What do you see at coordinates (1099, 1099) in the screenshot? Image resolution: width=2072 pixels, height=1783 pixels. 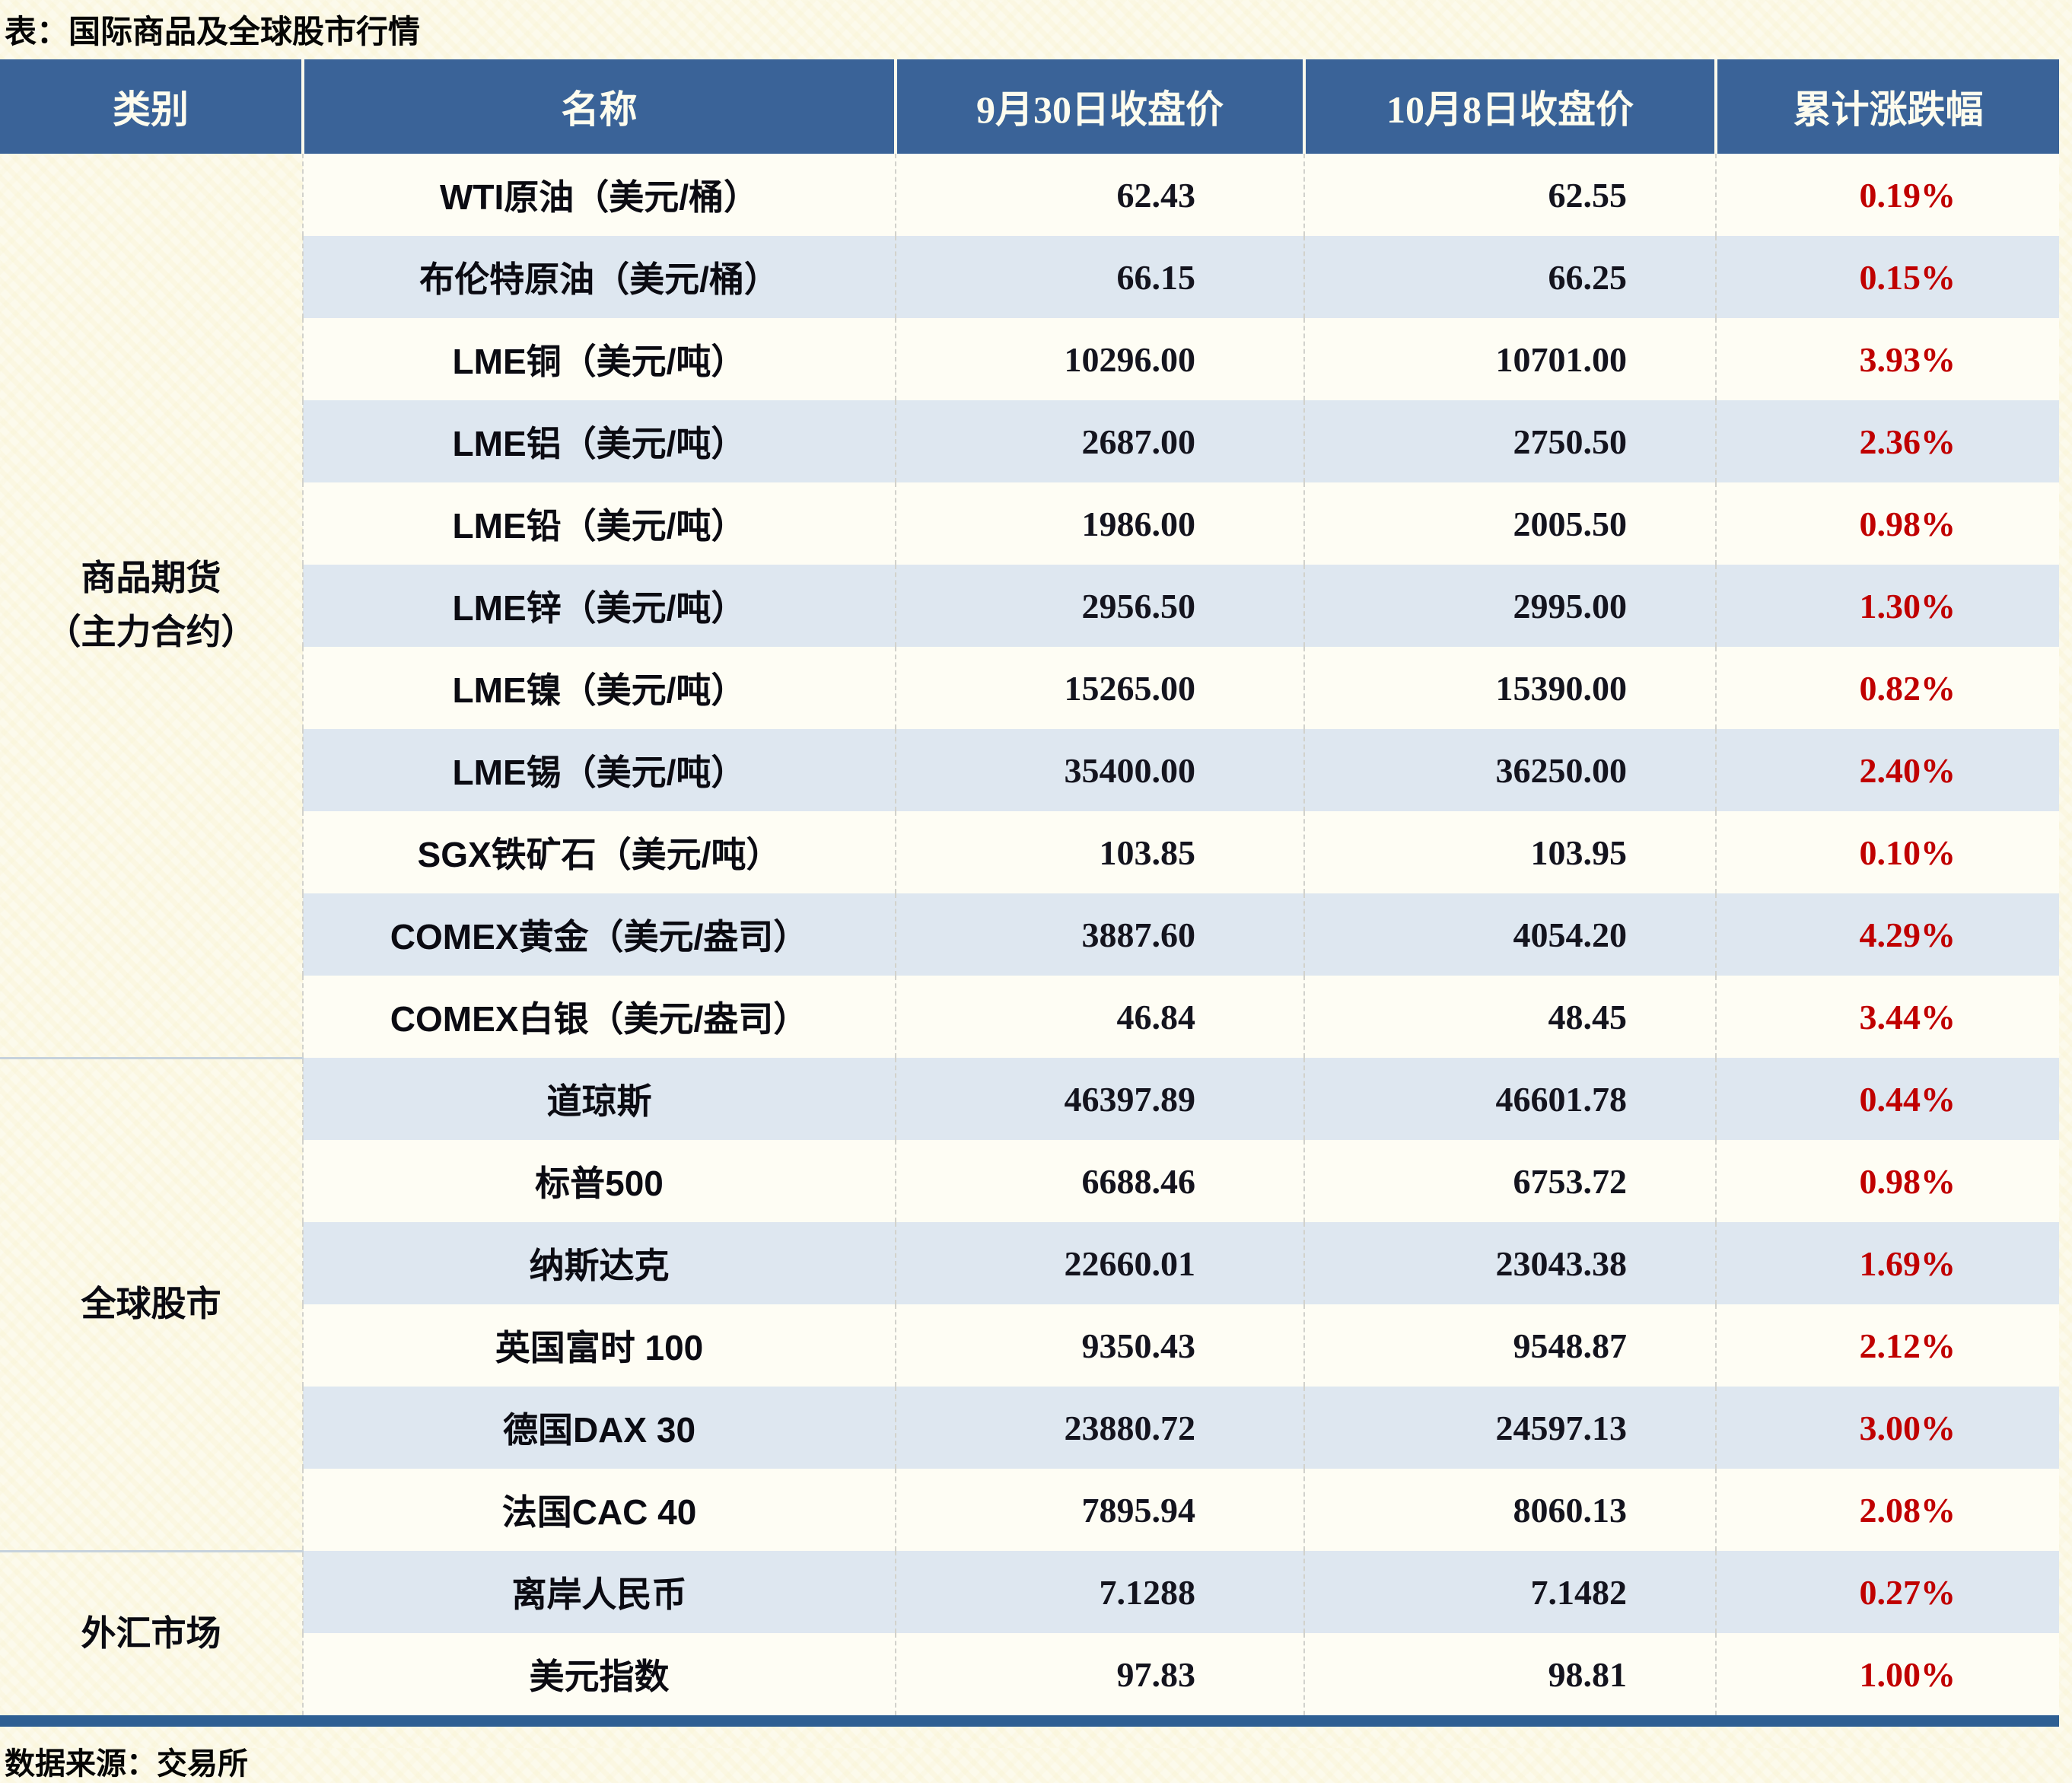 I see `close-0930-value: 46397.89` at bounding box center [1099, 1099].